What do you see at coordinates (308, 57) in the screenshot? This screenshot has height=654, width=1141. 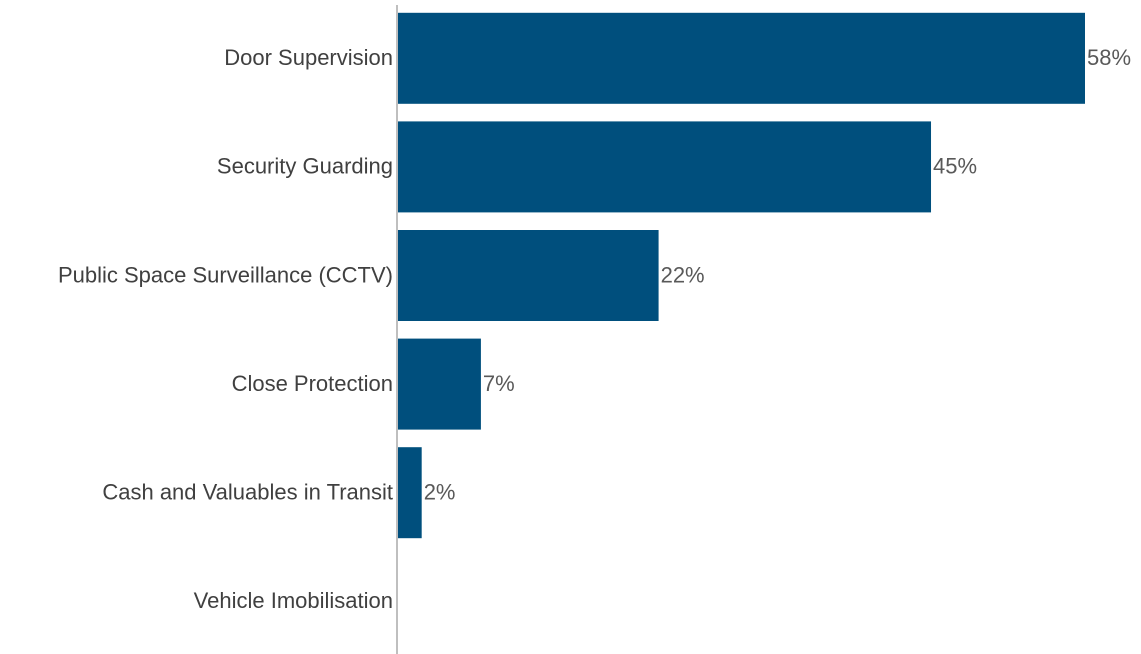 I see `y-tick-label: Door Supervision` at bounding box center [308, 57].